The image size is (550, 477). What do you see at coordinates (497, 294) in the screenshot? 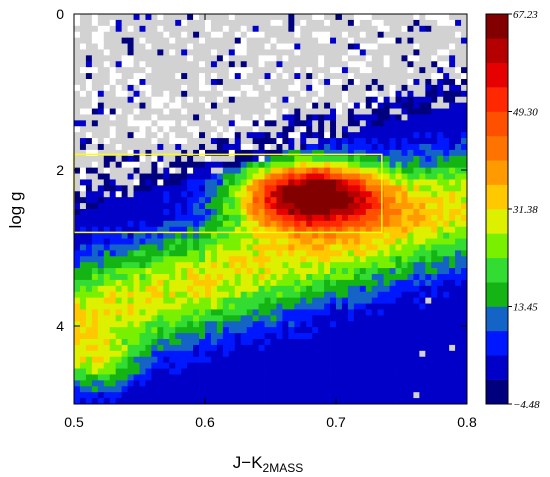
I see `colorbar-swatch` at bounding box center [497, 294].